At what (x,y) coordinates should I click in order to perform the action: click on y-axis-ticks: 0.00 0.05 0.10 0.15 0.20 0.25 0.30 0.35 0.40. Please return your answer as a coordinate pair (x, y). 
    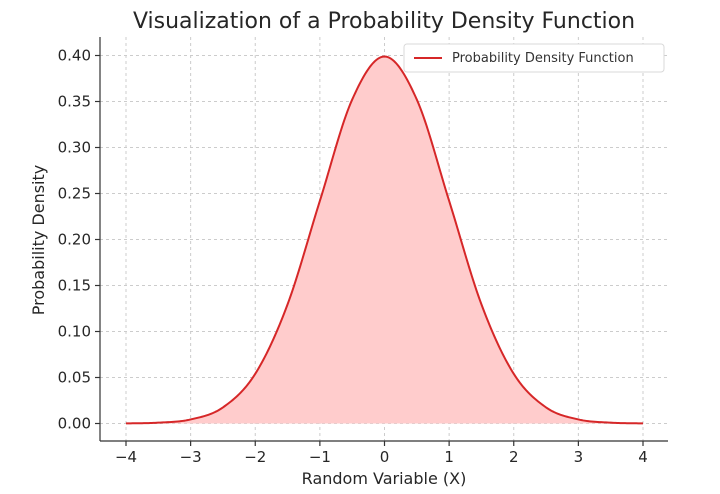
    Looking at the image, I should click on (79, 240).